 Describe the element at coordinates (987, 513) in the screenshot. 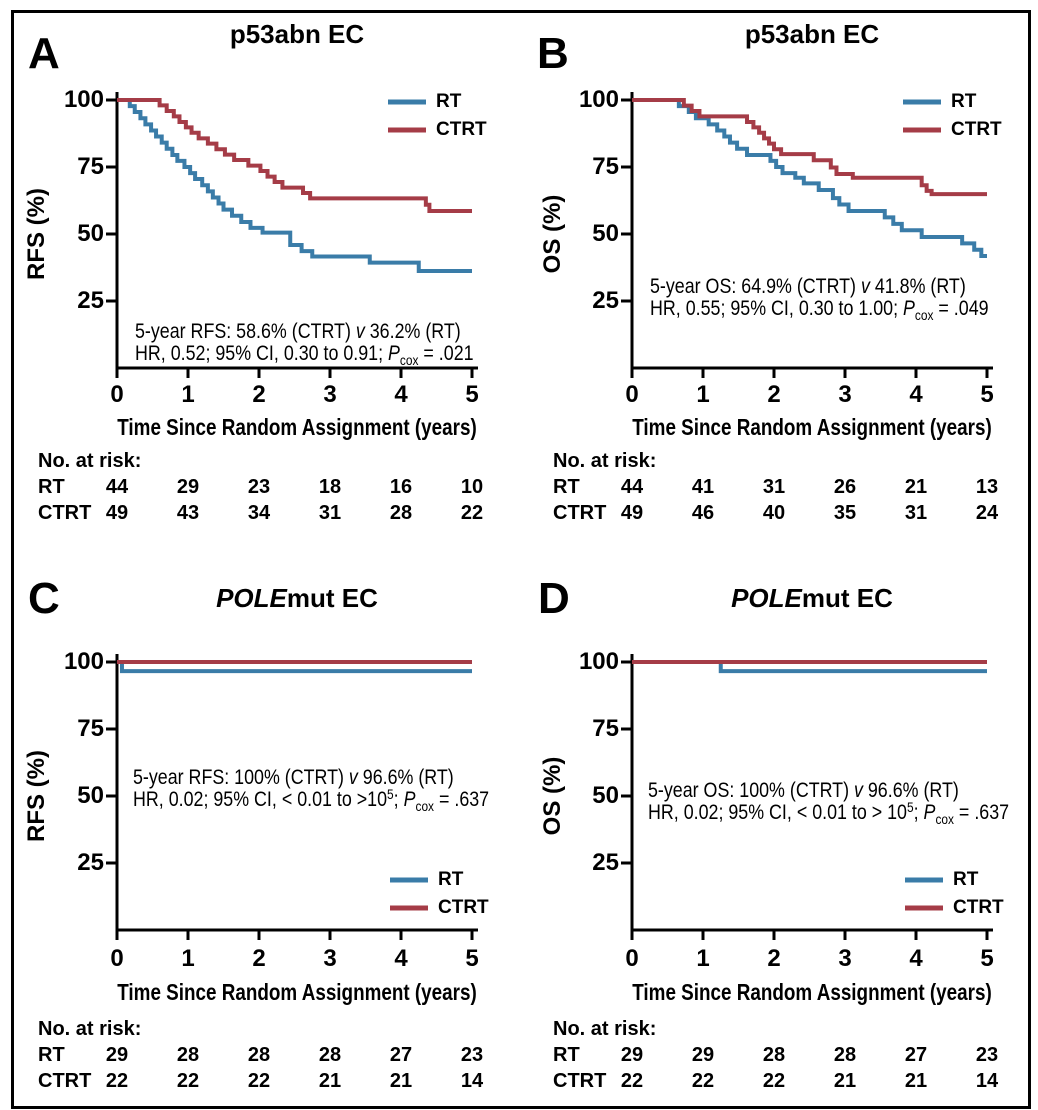

I see `risk-value: 24` at that location.